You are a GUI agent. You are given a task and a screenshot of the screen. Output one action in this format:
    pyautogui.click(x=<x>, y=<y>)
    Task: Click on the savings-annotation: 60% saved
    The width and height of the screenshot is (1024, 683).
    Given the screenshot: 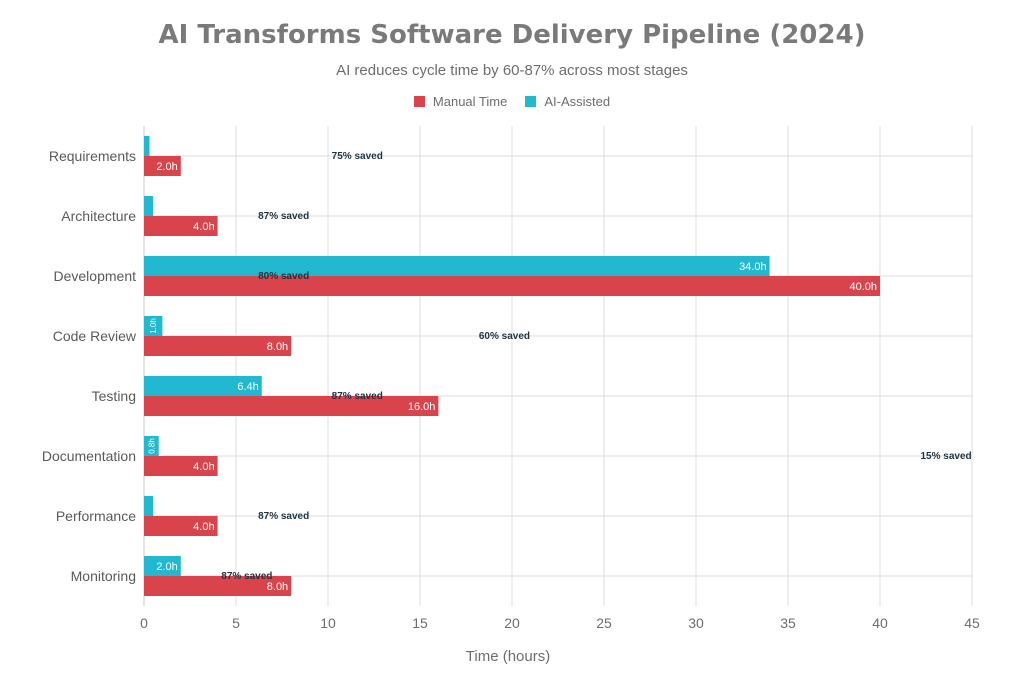 What is the action you would take?
    pyautogui.click(x=504, y=336)
    